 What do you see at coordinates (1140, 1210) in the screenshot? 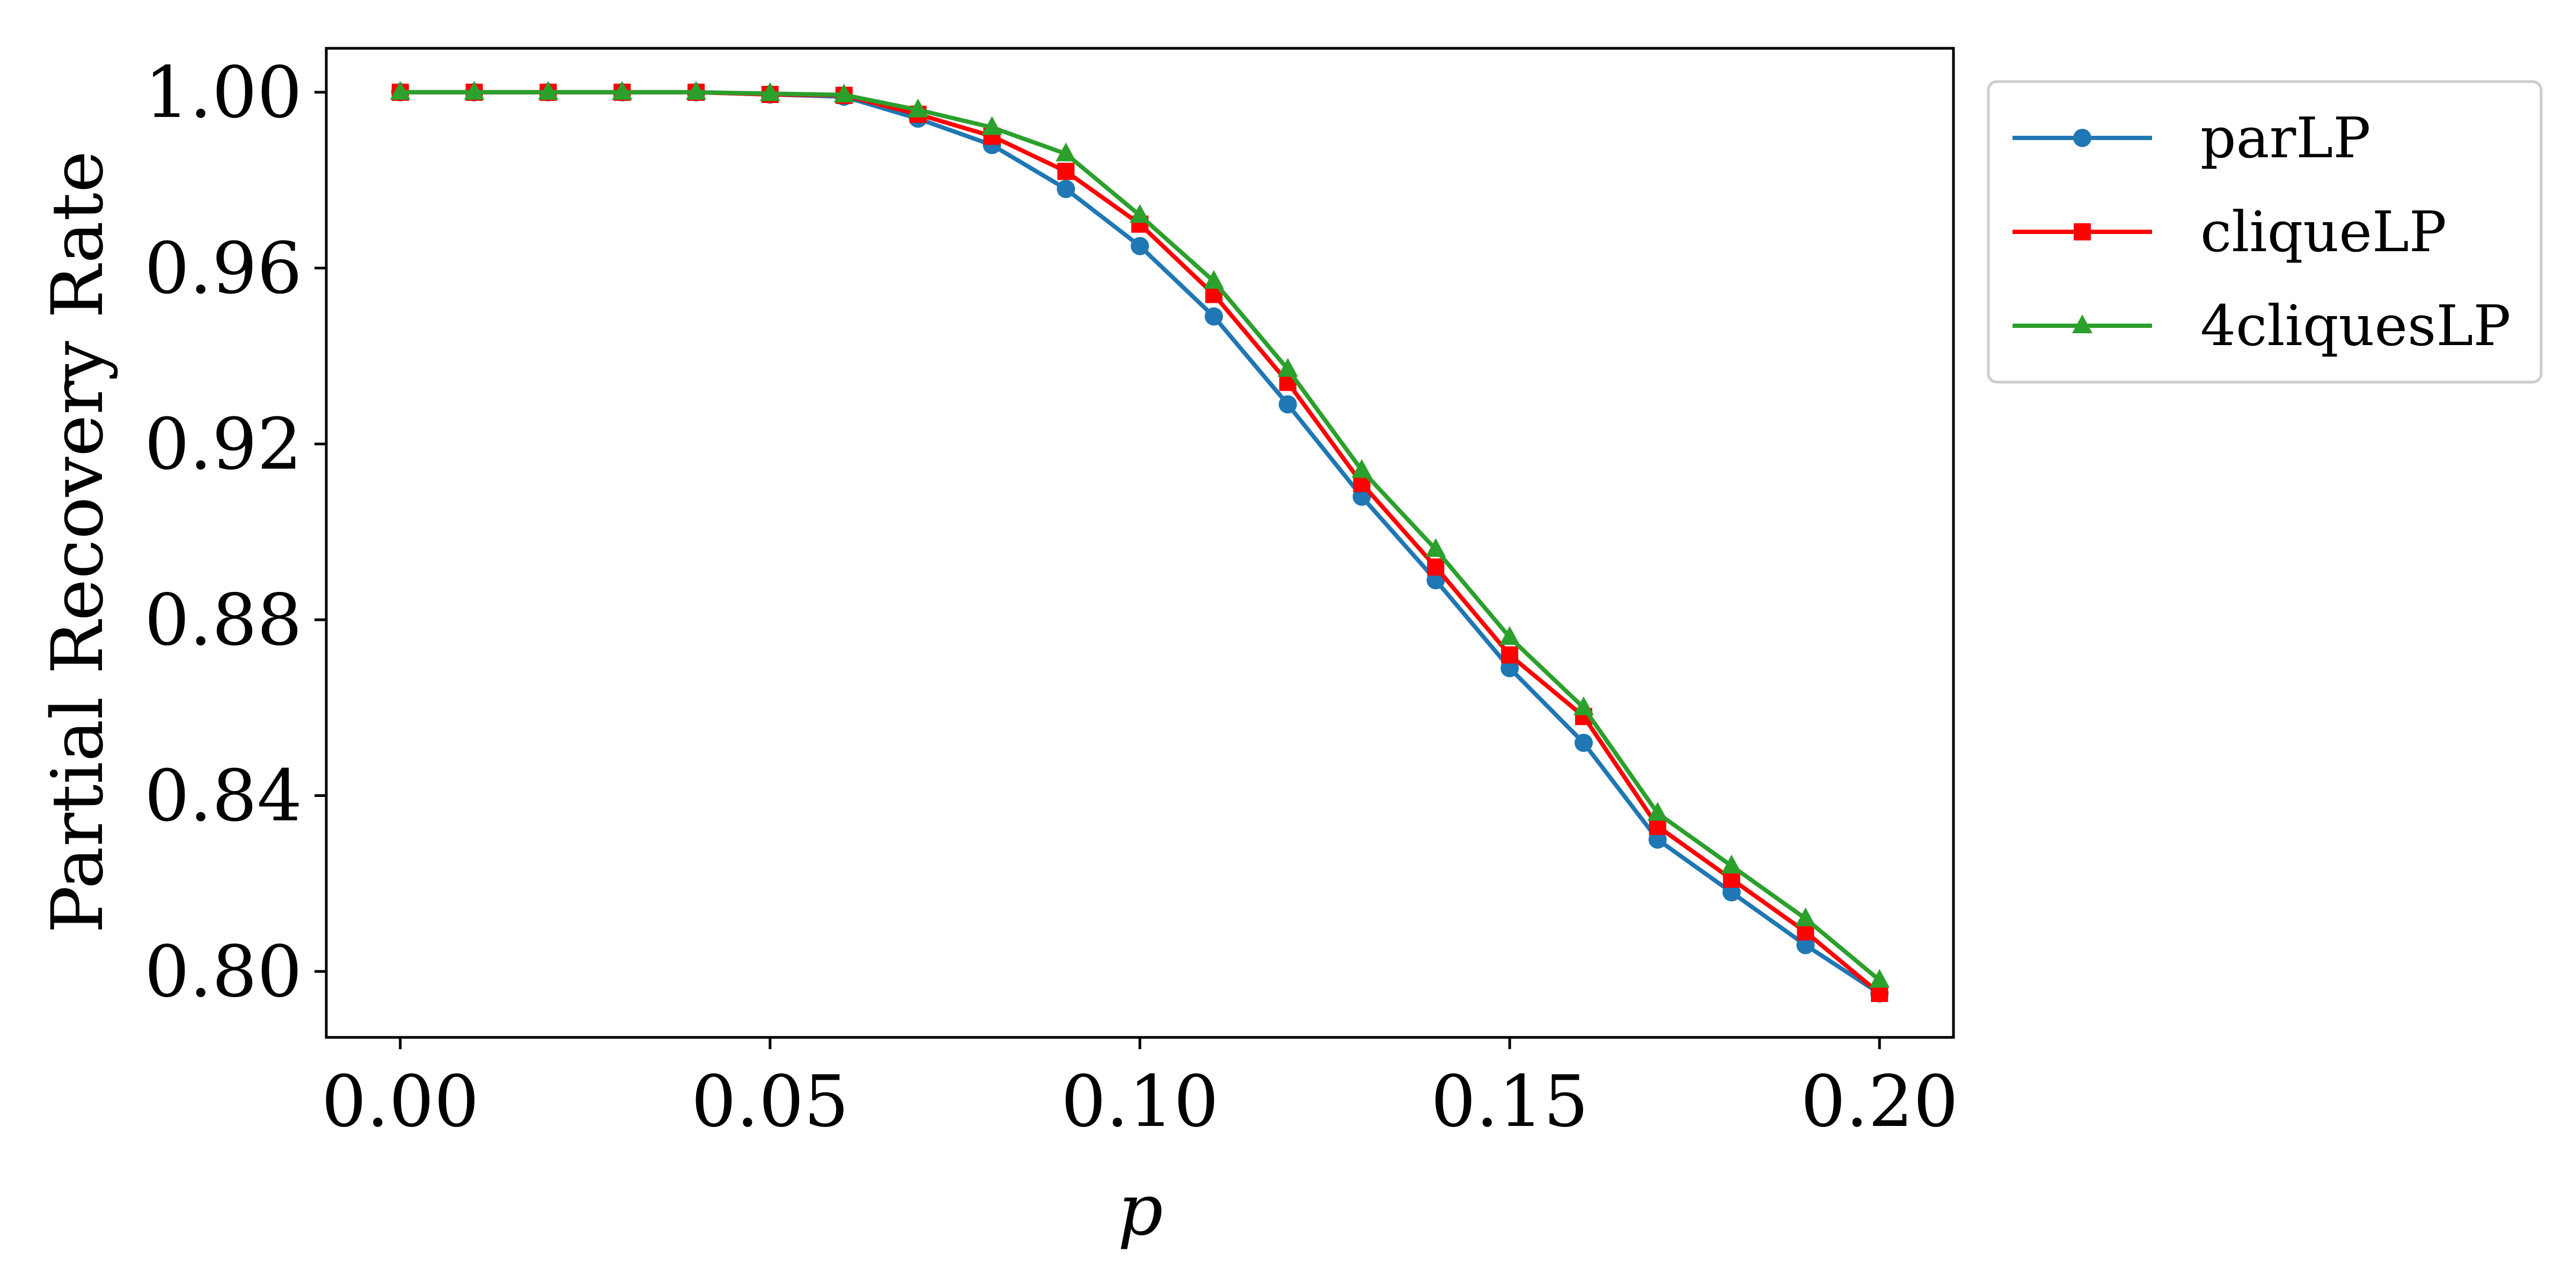
I see `x-axis-title: p` at bounding box center [1140, 1210].